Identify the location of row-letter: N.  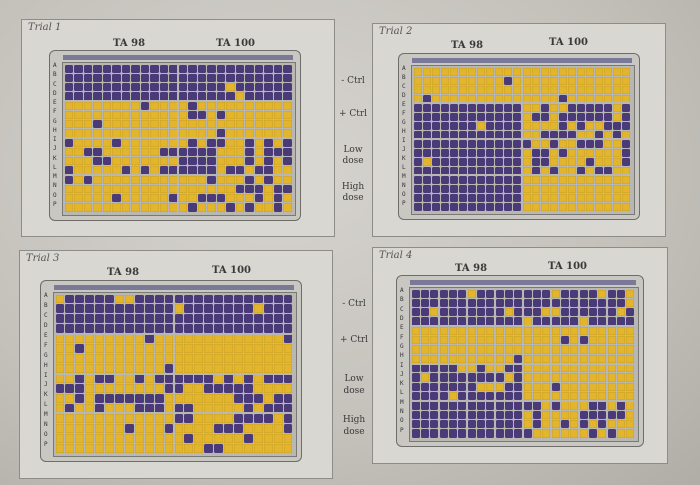
(55, 186).